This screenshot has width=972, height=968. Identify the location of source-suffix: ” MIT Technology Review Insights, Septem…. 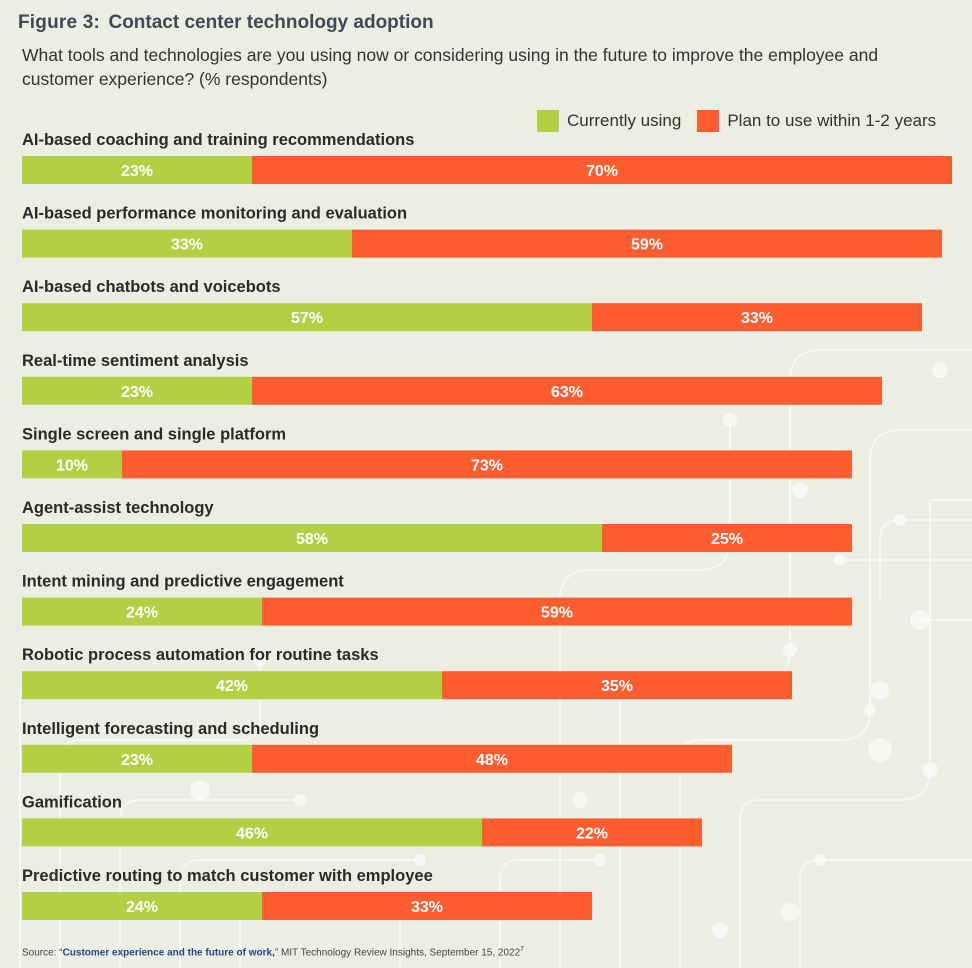
(397, 953).